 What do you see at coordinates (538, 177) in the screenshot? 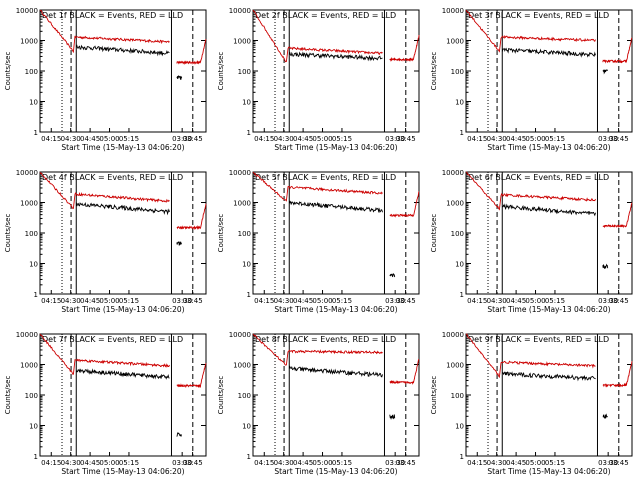
I see `panel-title: Det 6f BLACK = Events, RED = LLD` at bounding box center [538, 177].